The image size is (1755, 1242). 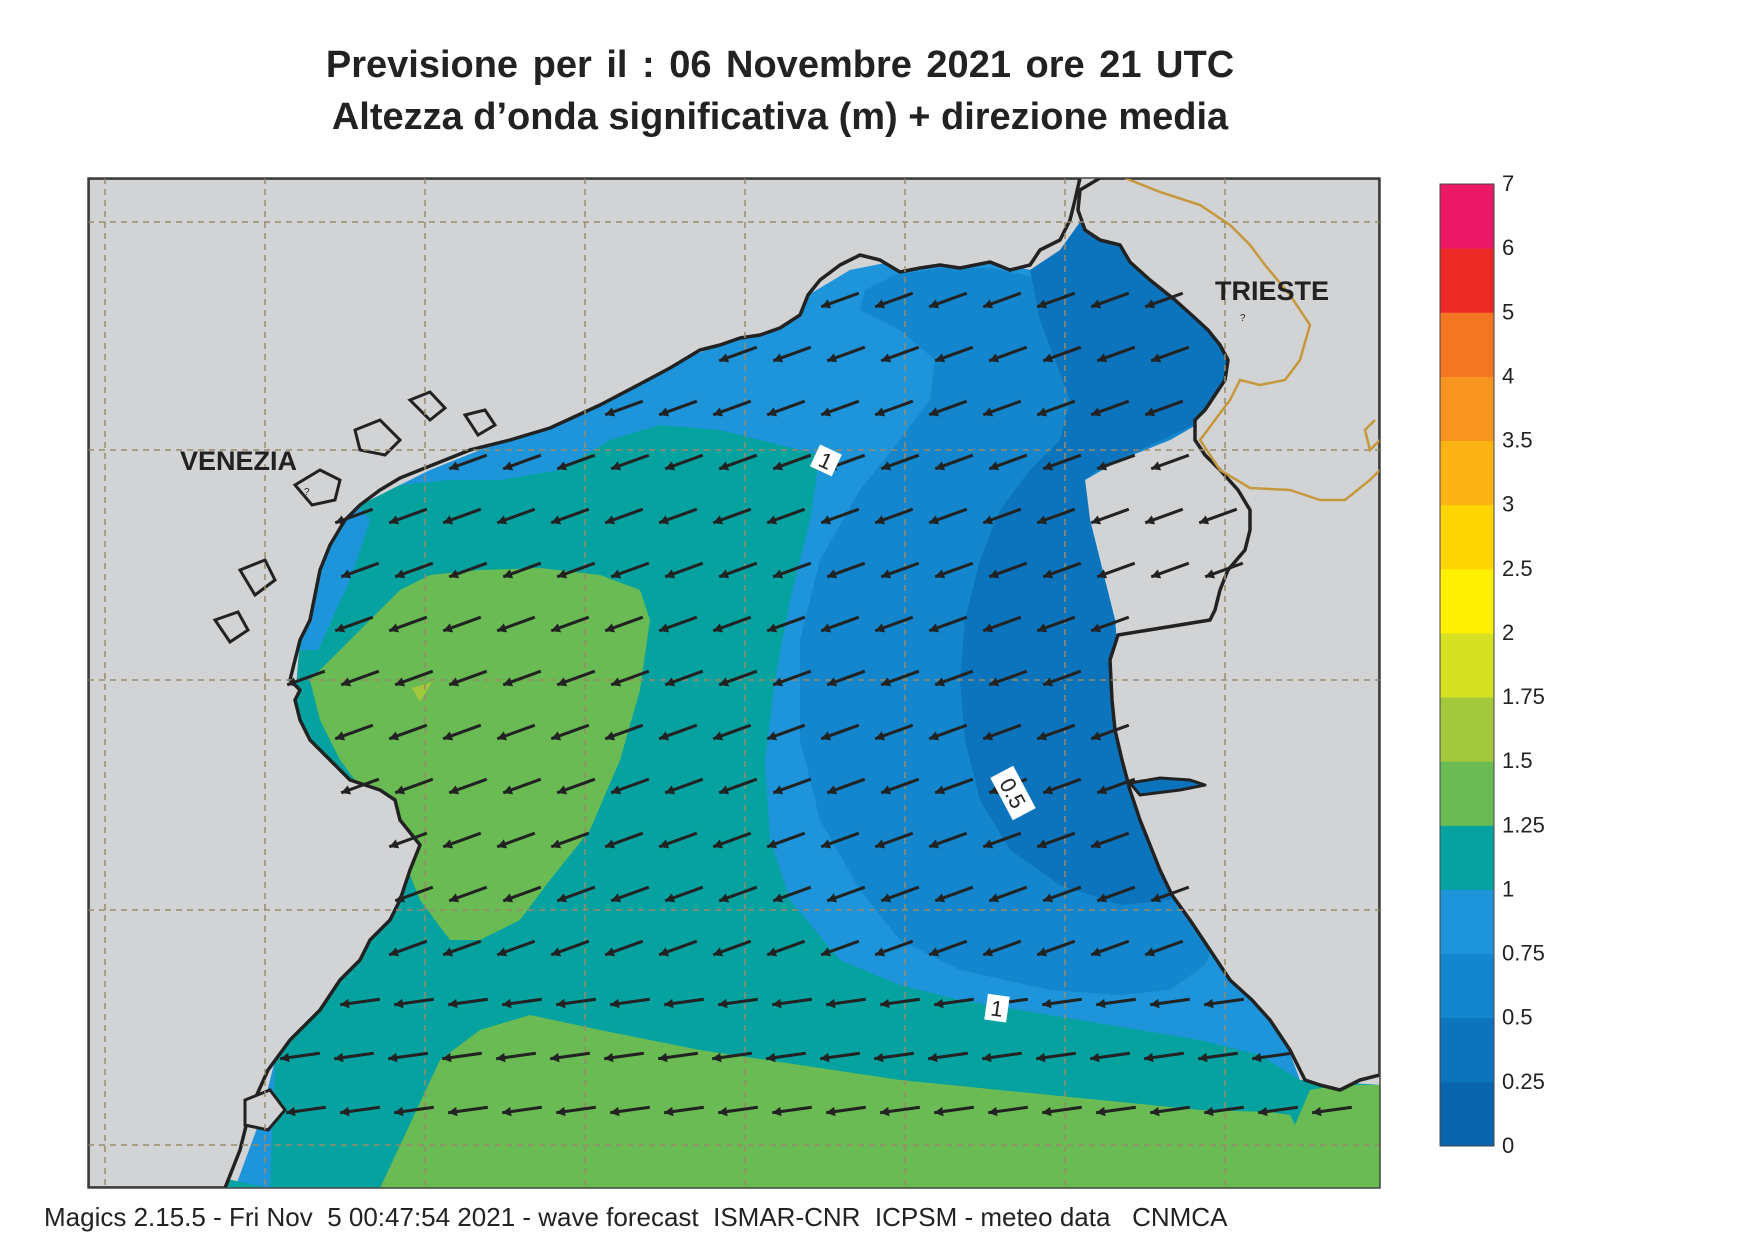 I want to click on lagoon-islands, so click(x=355, y=761).